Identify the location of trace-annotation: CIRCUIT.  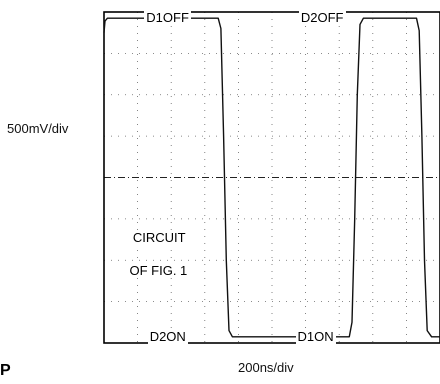
(159, 237).